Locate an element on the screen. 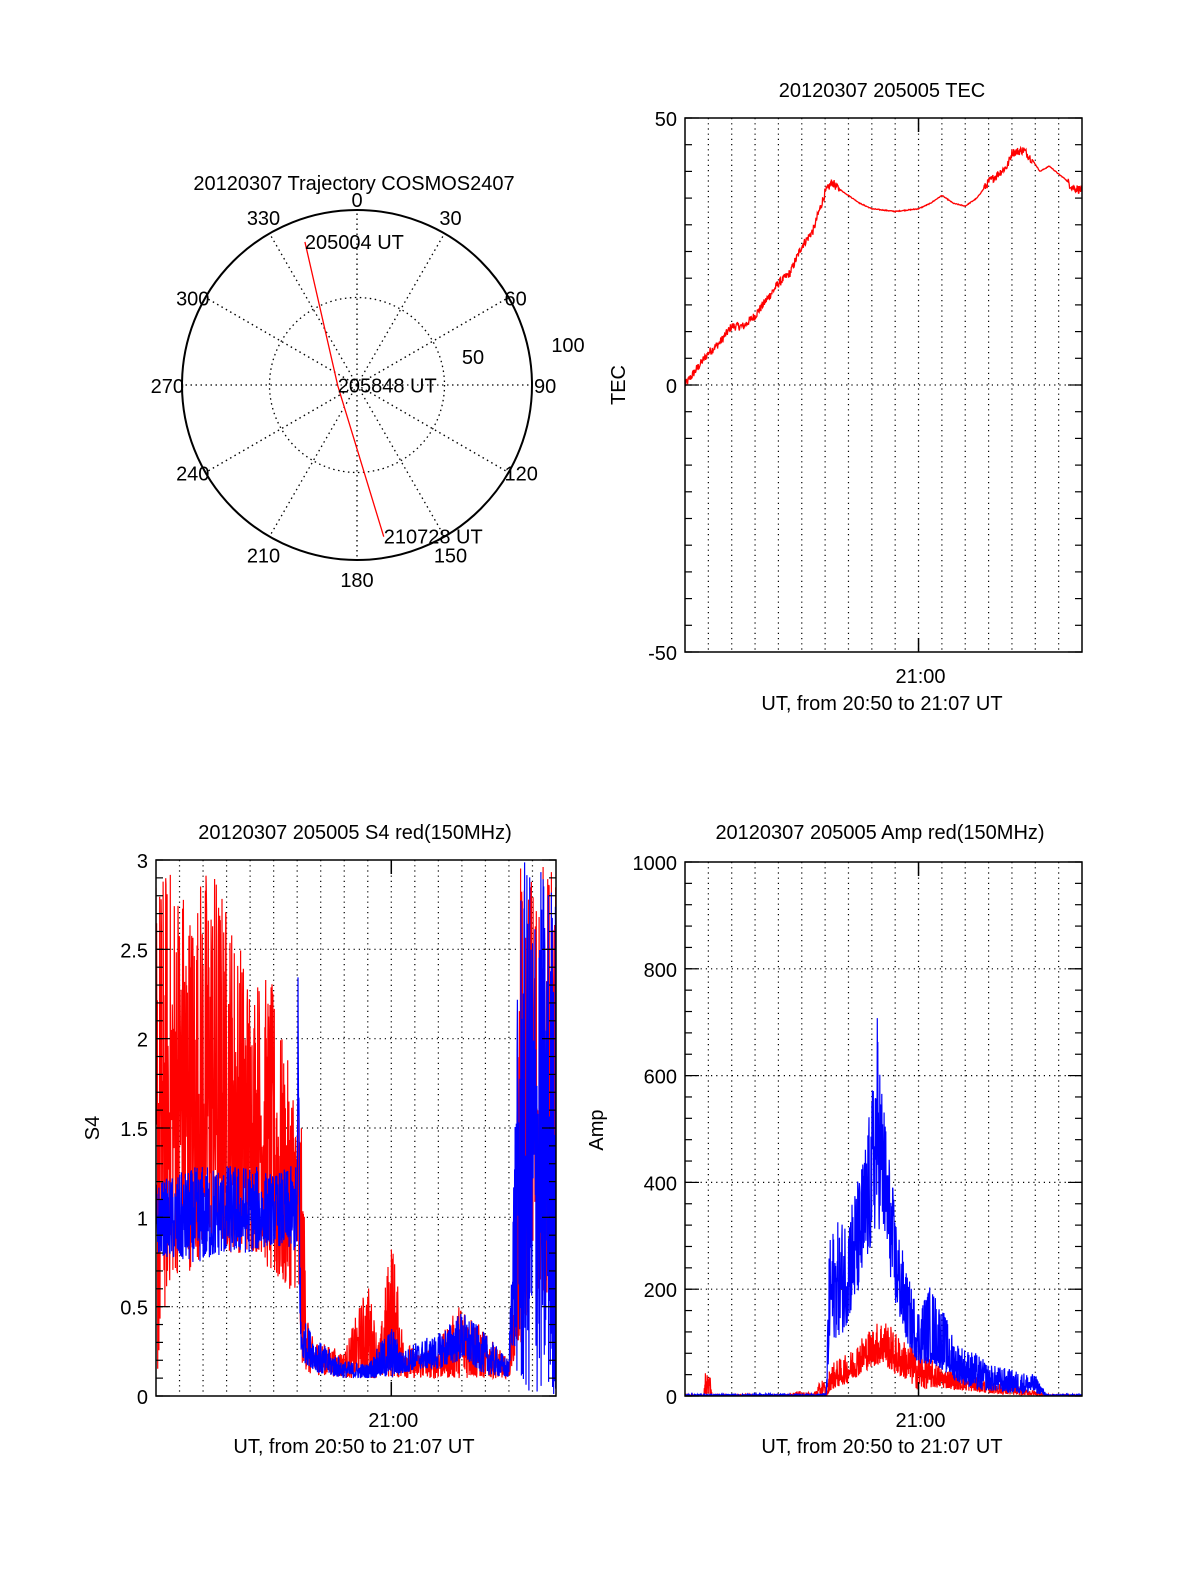  polar-azimuth-label: 120 is located at coordinates (521, 475).